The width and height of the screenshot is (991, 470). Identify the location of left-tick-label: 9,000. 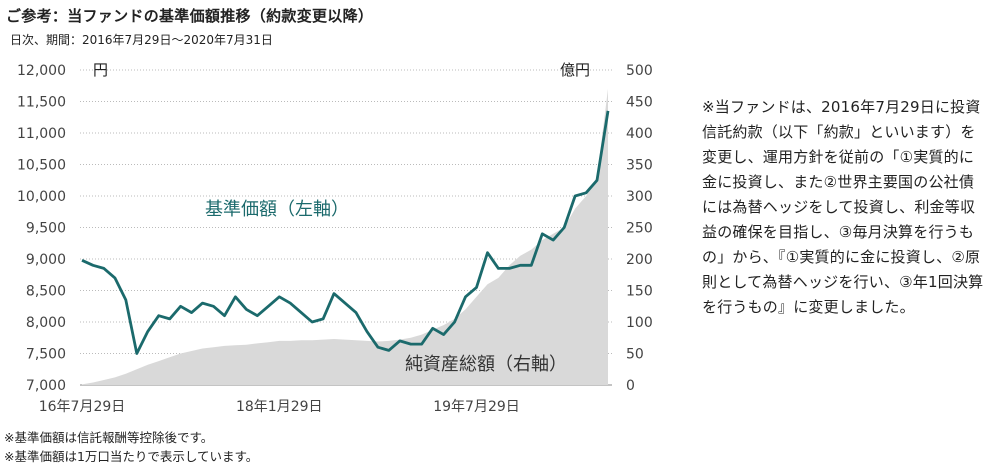
(46, 260).